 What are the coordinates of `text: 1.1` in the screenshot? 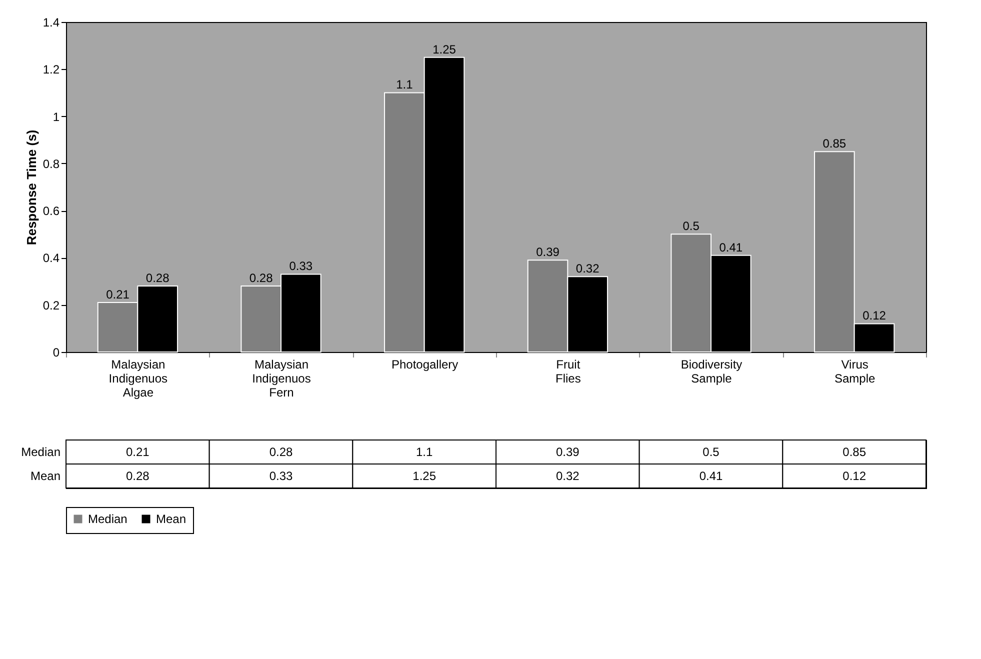 It's located at (404, 85).